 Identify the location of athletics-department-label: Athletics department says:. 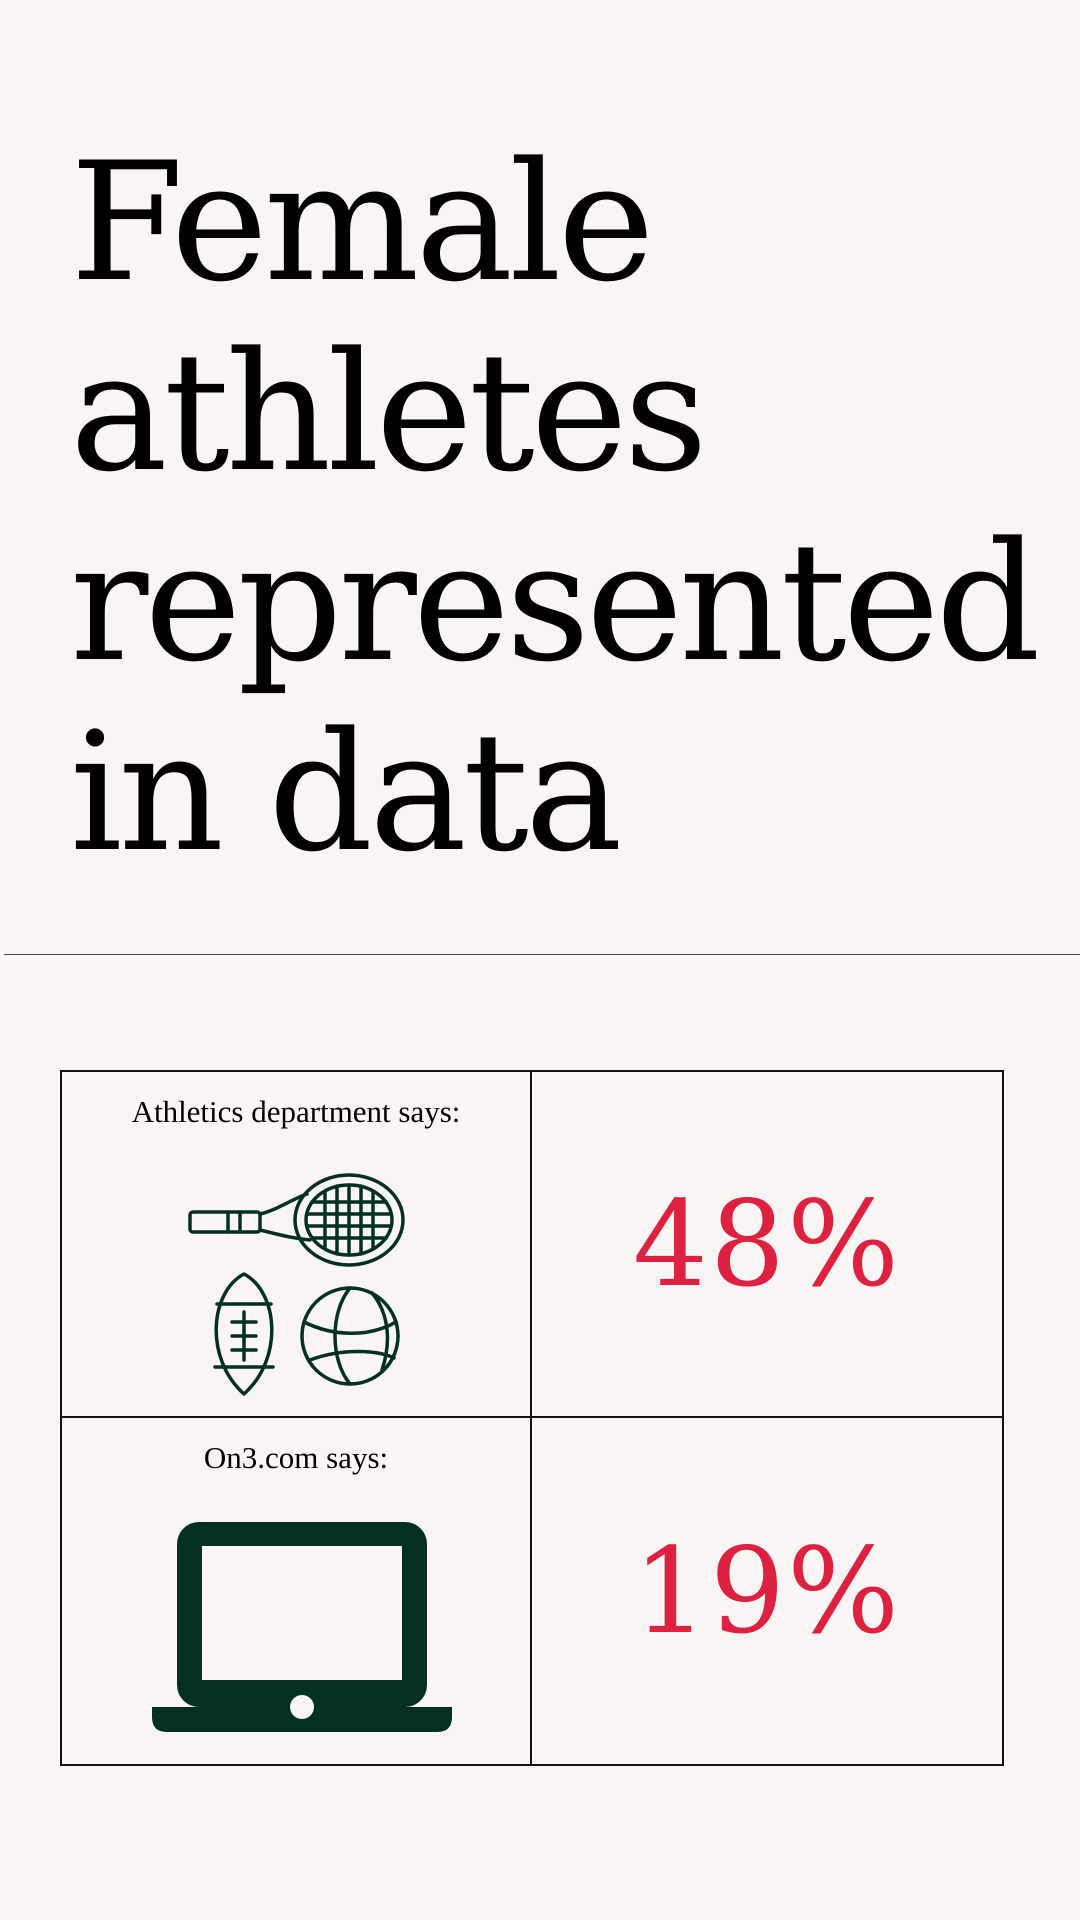
(296, 1111).